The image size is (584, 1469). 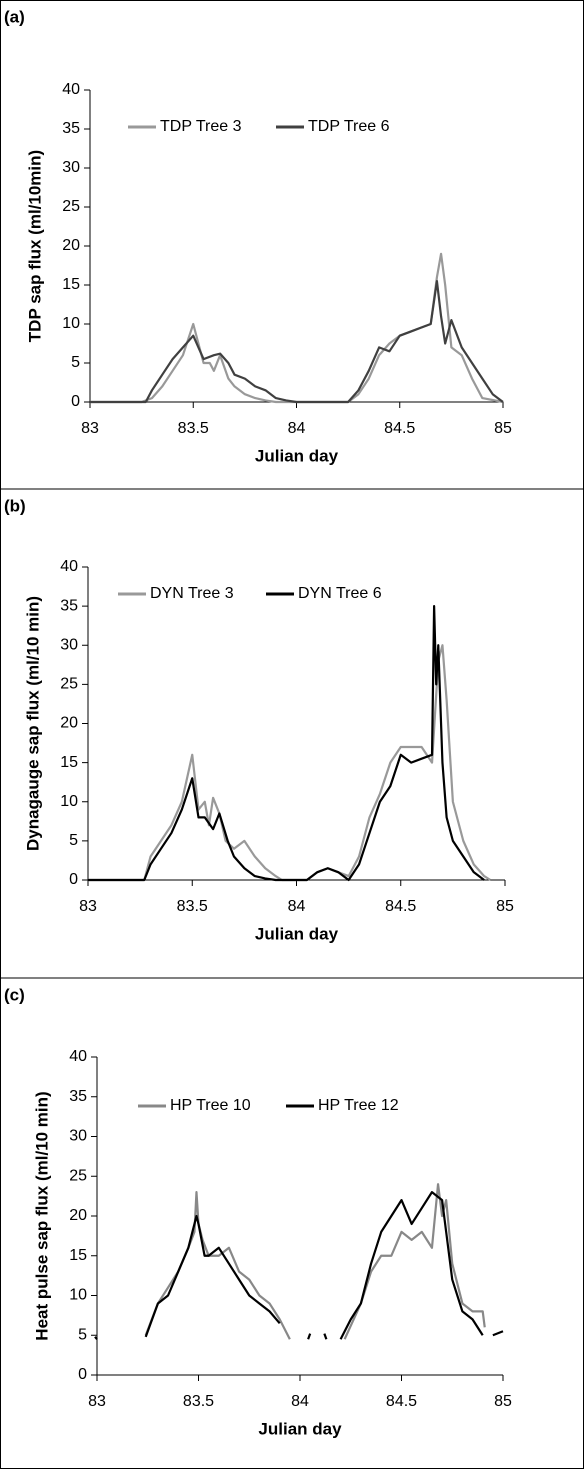 What do you see at coordinates (358, 1105) in the screenshot?
I see `legend-label: HP Tree 12` at bounding box center [358, 1105].